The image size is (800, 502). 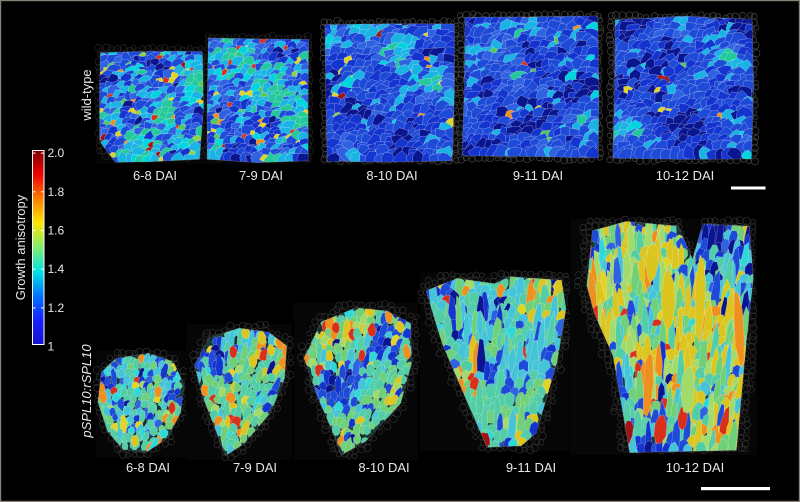 What do you see at coordinates (56, 231) in the screenshot?
I see `svg-text: 1.6` at bounding box center [56, 231].